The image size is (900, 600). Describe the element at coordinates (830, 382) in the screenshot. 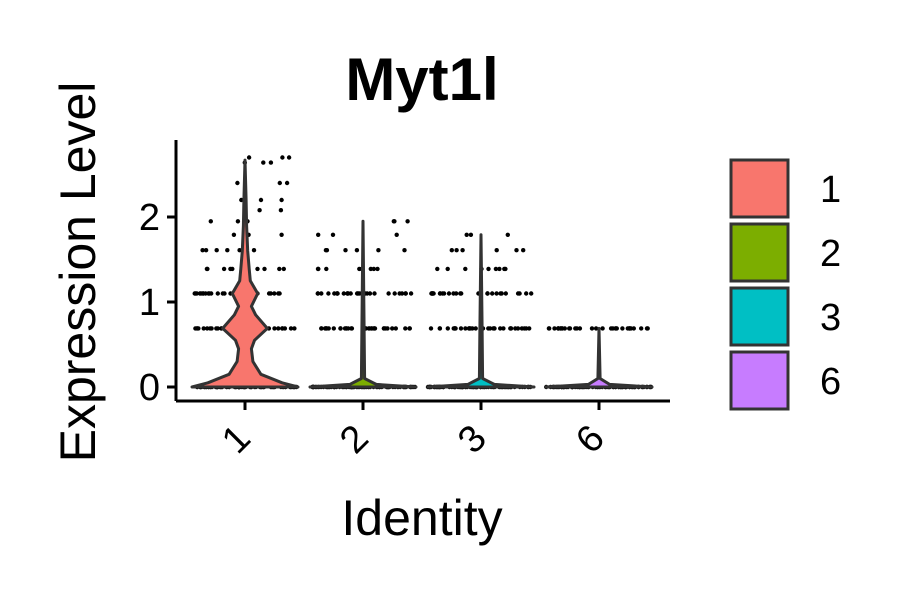

I see `legend-label-6: 6` at that location.